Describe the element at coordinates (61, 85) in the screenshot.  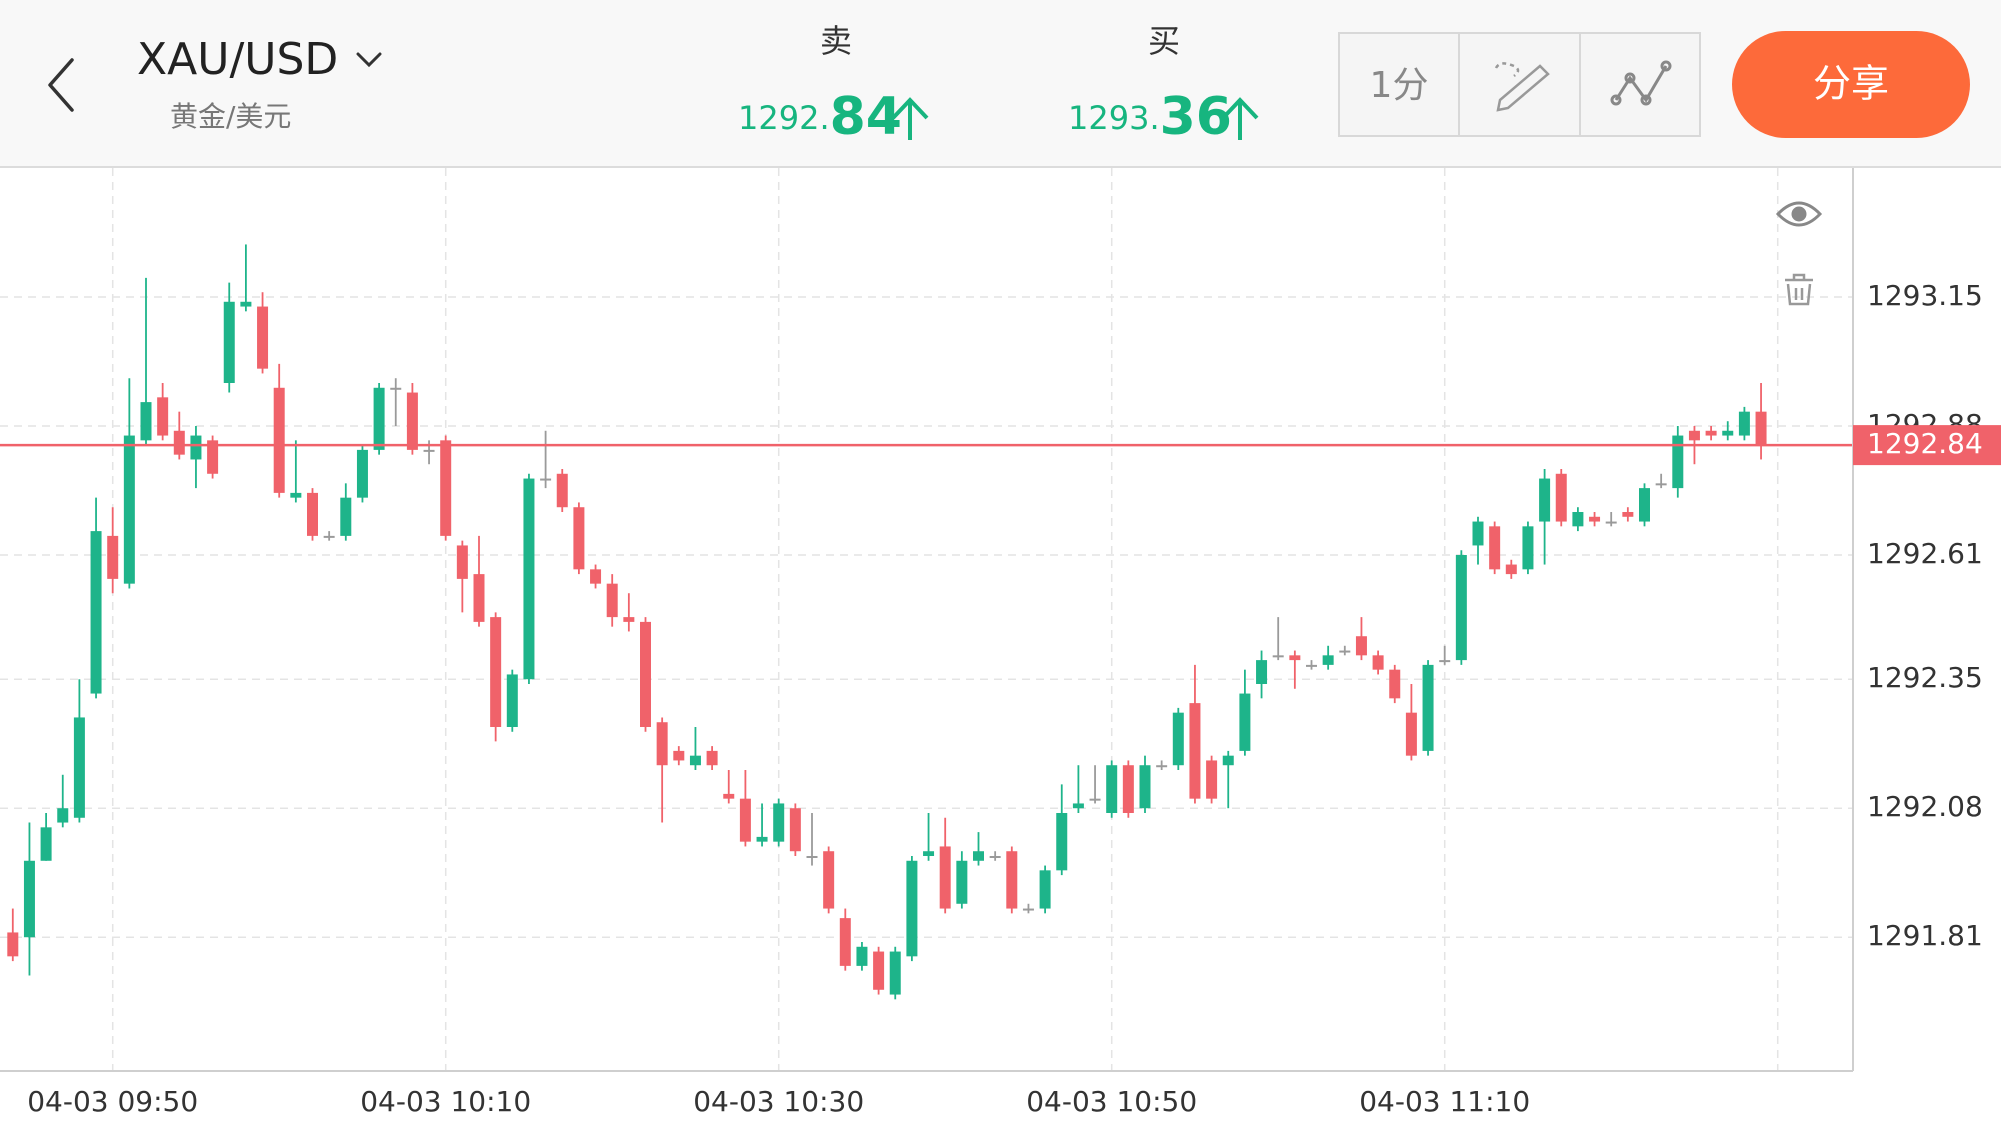
I see `back-button` at that location.